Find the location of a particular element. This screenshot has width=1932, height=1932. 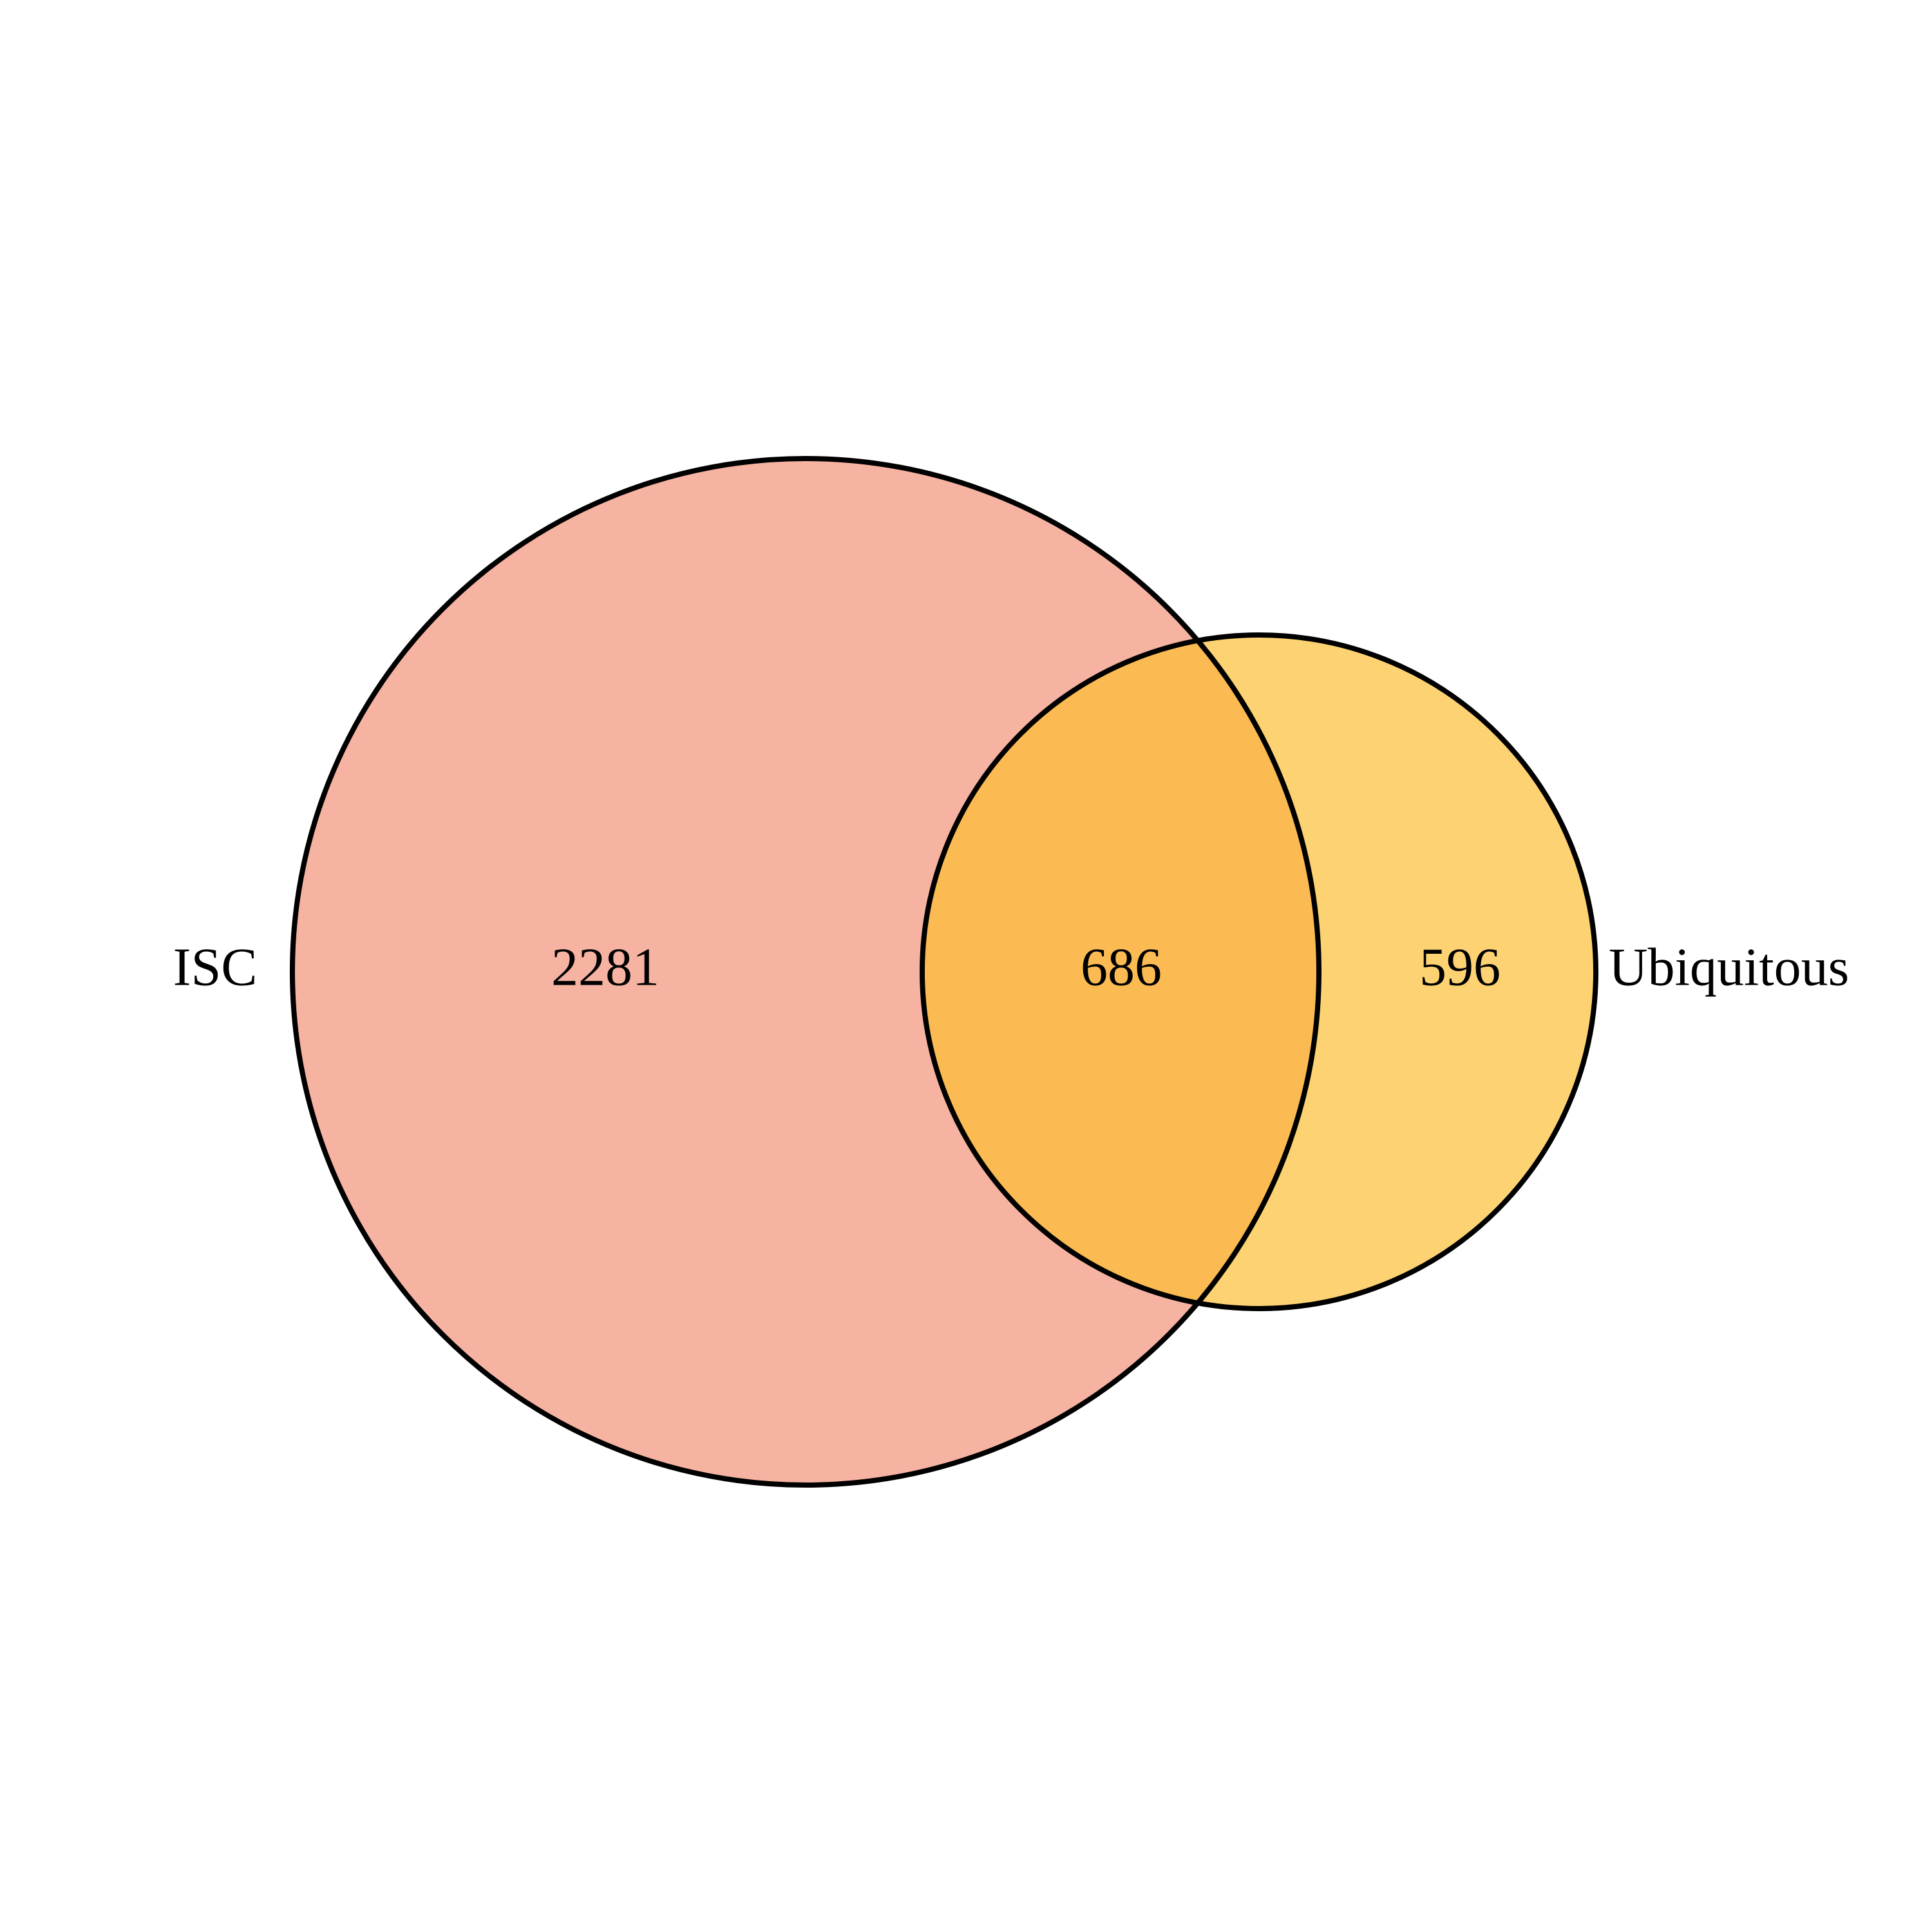

ubiquitous-set-outline is located at coordinates (1259, 972).